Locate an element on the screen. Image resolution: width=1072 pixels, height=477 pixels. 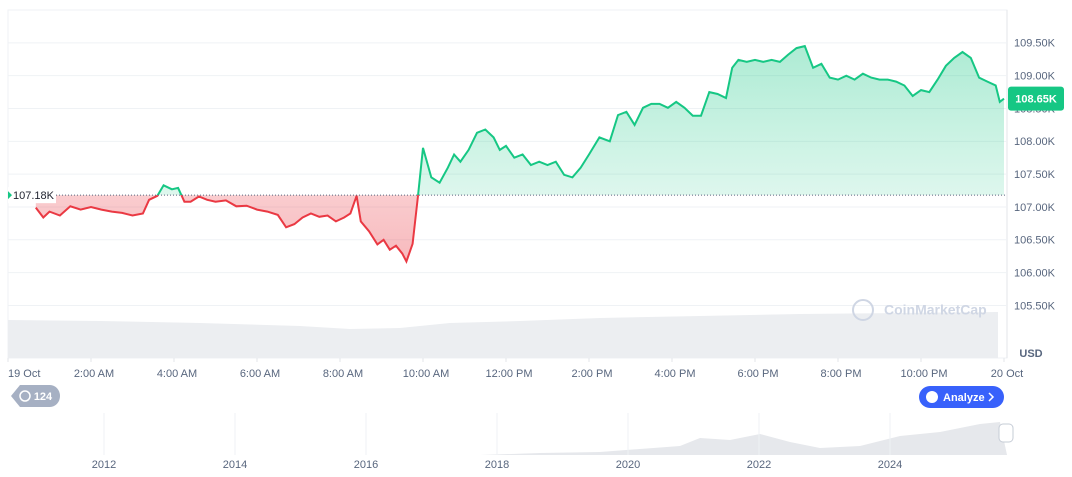
x-tick-label: 2:00 PM is located at coordinates (592, 374).